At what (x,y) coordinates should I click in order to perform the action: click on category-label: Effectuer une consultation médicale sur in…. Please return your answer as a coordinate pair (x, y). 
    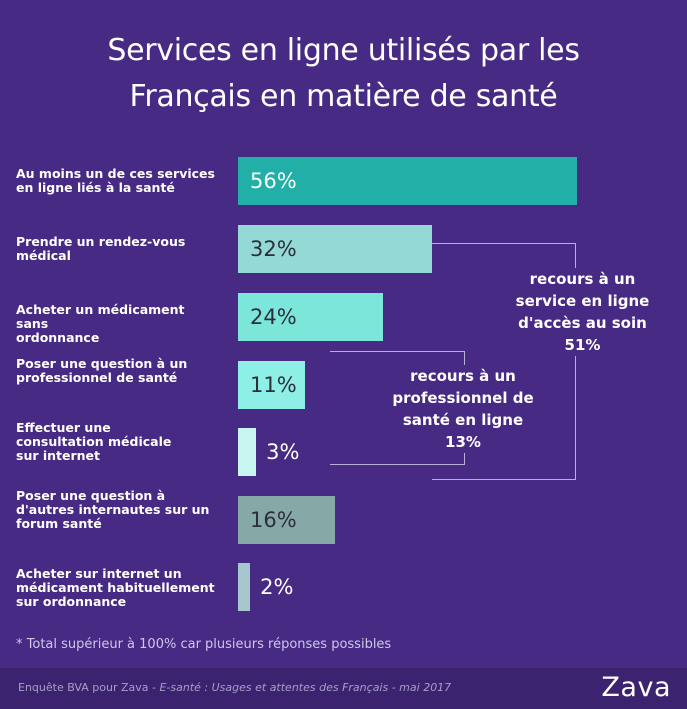
    Looking at the image, I should click on (118, 442).